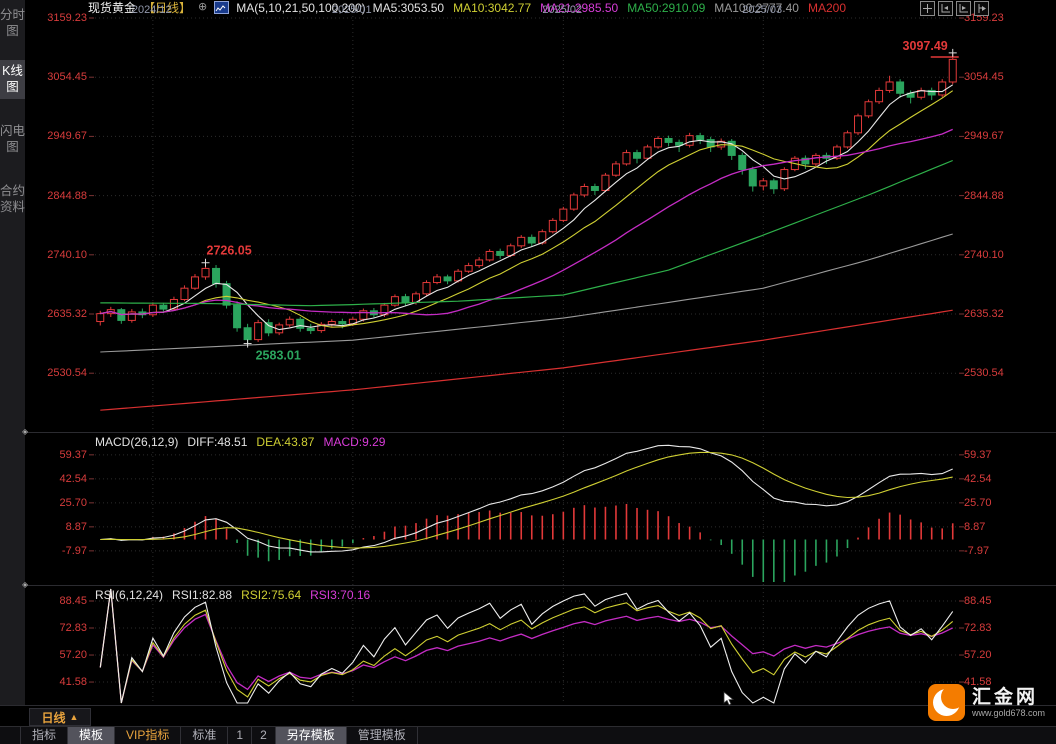 The height and width of the screenshot is (744, 1056). Describe the element at coordinates (74, 550) in the screenshot. I see `y-axis-label-left: -7.97` at that location.